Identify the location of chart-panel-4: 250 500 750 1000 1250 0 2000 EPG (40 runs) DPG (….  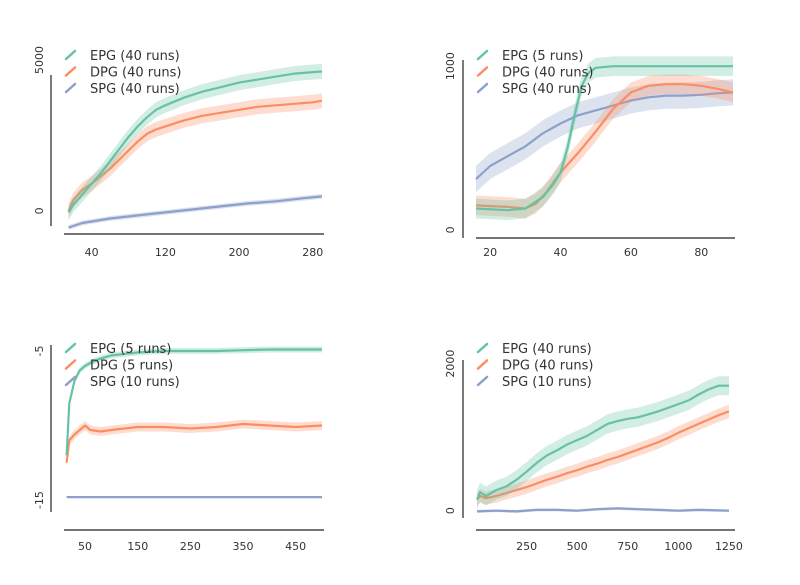
(593, 447).